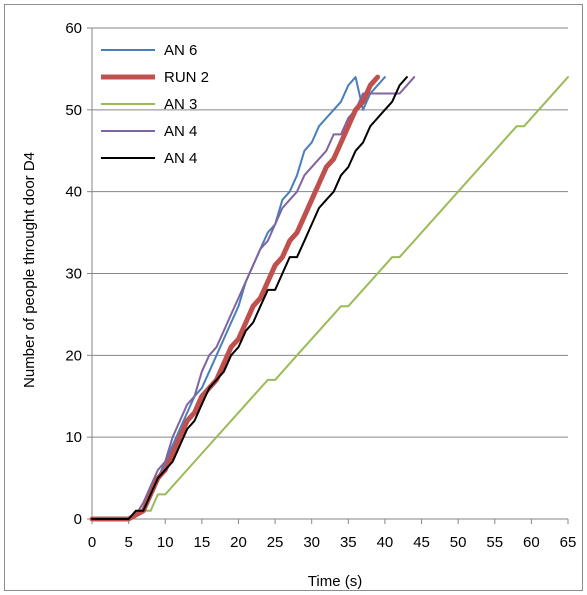 The width and height of the screenshot is (587, 595). Describe the element at coordinates (73, 192) in the screenshot. I see `y-tick-label: 40` at that location.